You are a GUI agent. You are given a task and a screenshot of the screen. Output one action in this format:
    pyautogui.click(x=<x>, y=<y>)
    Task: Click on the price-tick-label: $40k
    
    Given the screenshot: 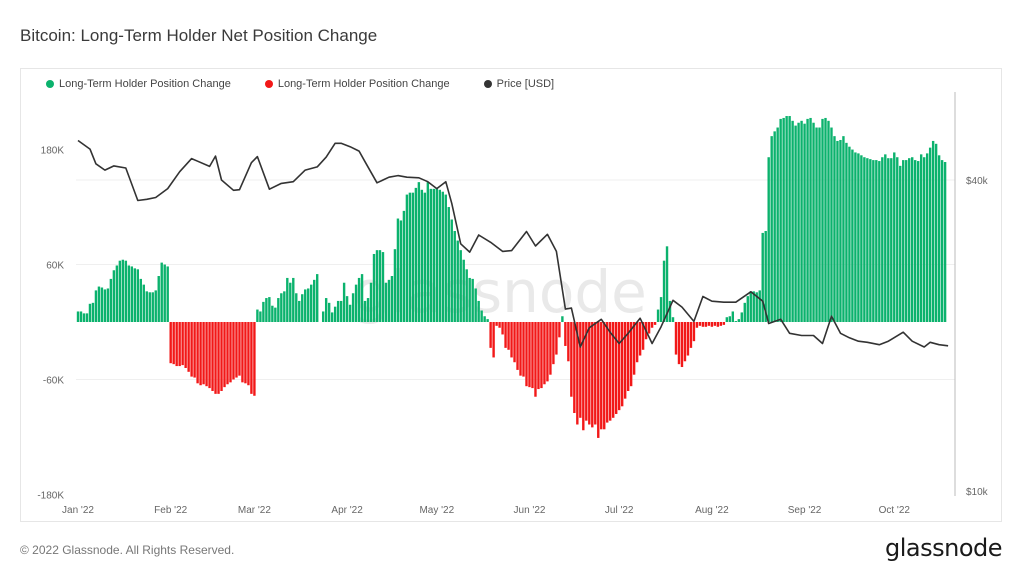 What is the action you would take?
    pyautogui.click(x=977, y=181)
    